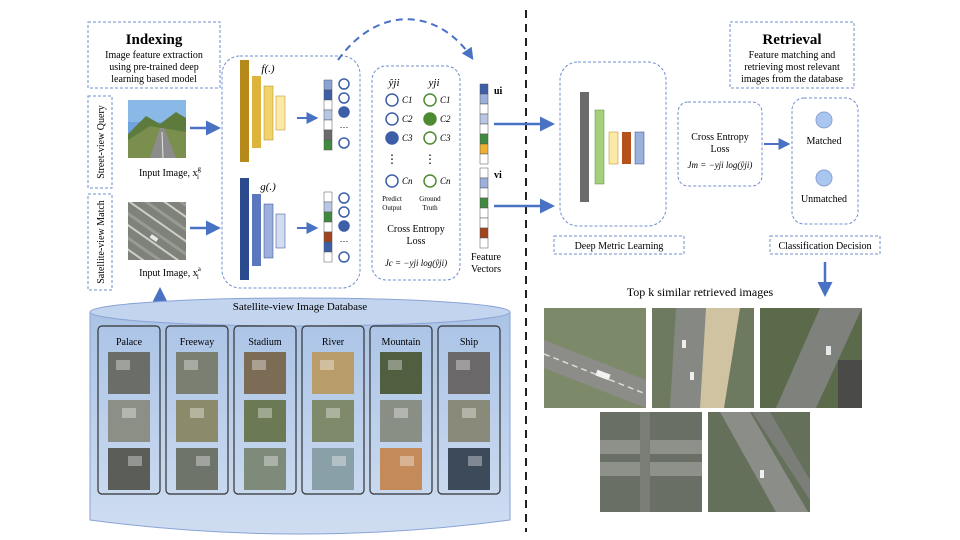  What do you see at coordinates (792, 55) in the screenshot?
I see `retrieval-desc-1: Feature matching and` at bounding box center [792, 55].